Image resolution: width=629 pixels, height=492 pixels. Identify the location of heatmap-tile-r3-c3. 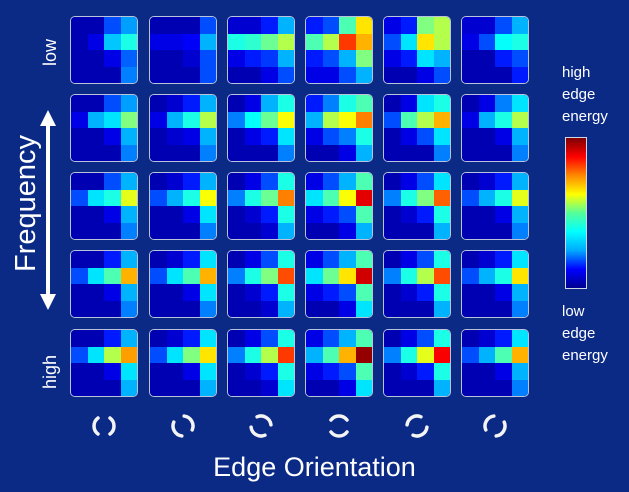
(261, 206).